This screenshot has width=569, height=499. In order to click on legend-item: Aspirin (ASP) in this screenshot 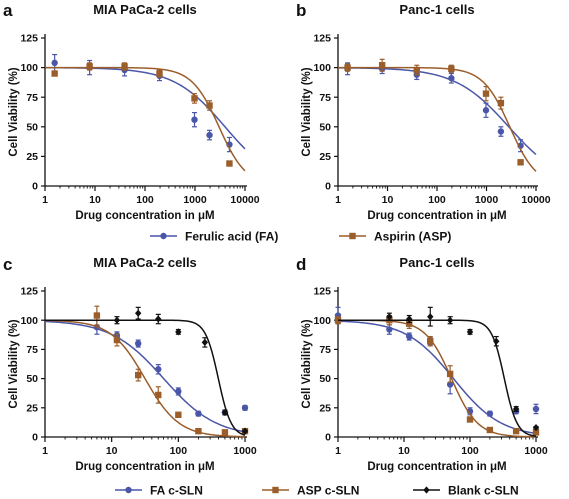, I will do `click(395, 236)`.